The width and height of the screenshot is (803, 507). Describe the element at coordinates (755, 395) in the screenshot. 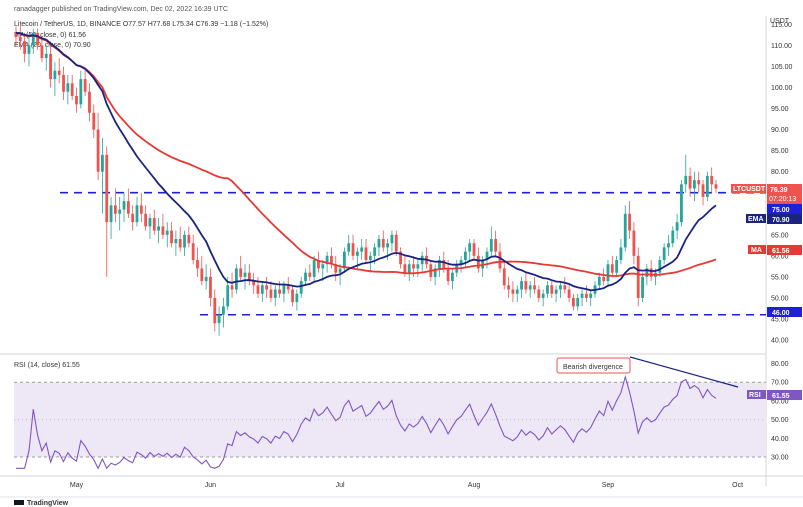

I see `rsi-name-text: RSI` at that location.